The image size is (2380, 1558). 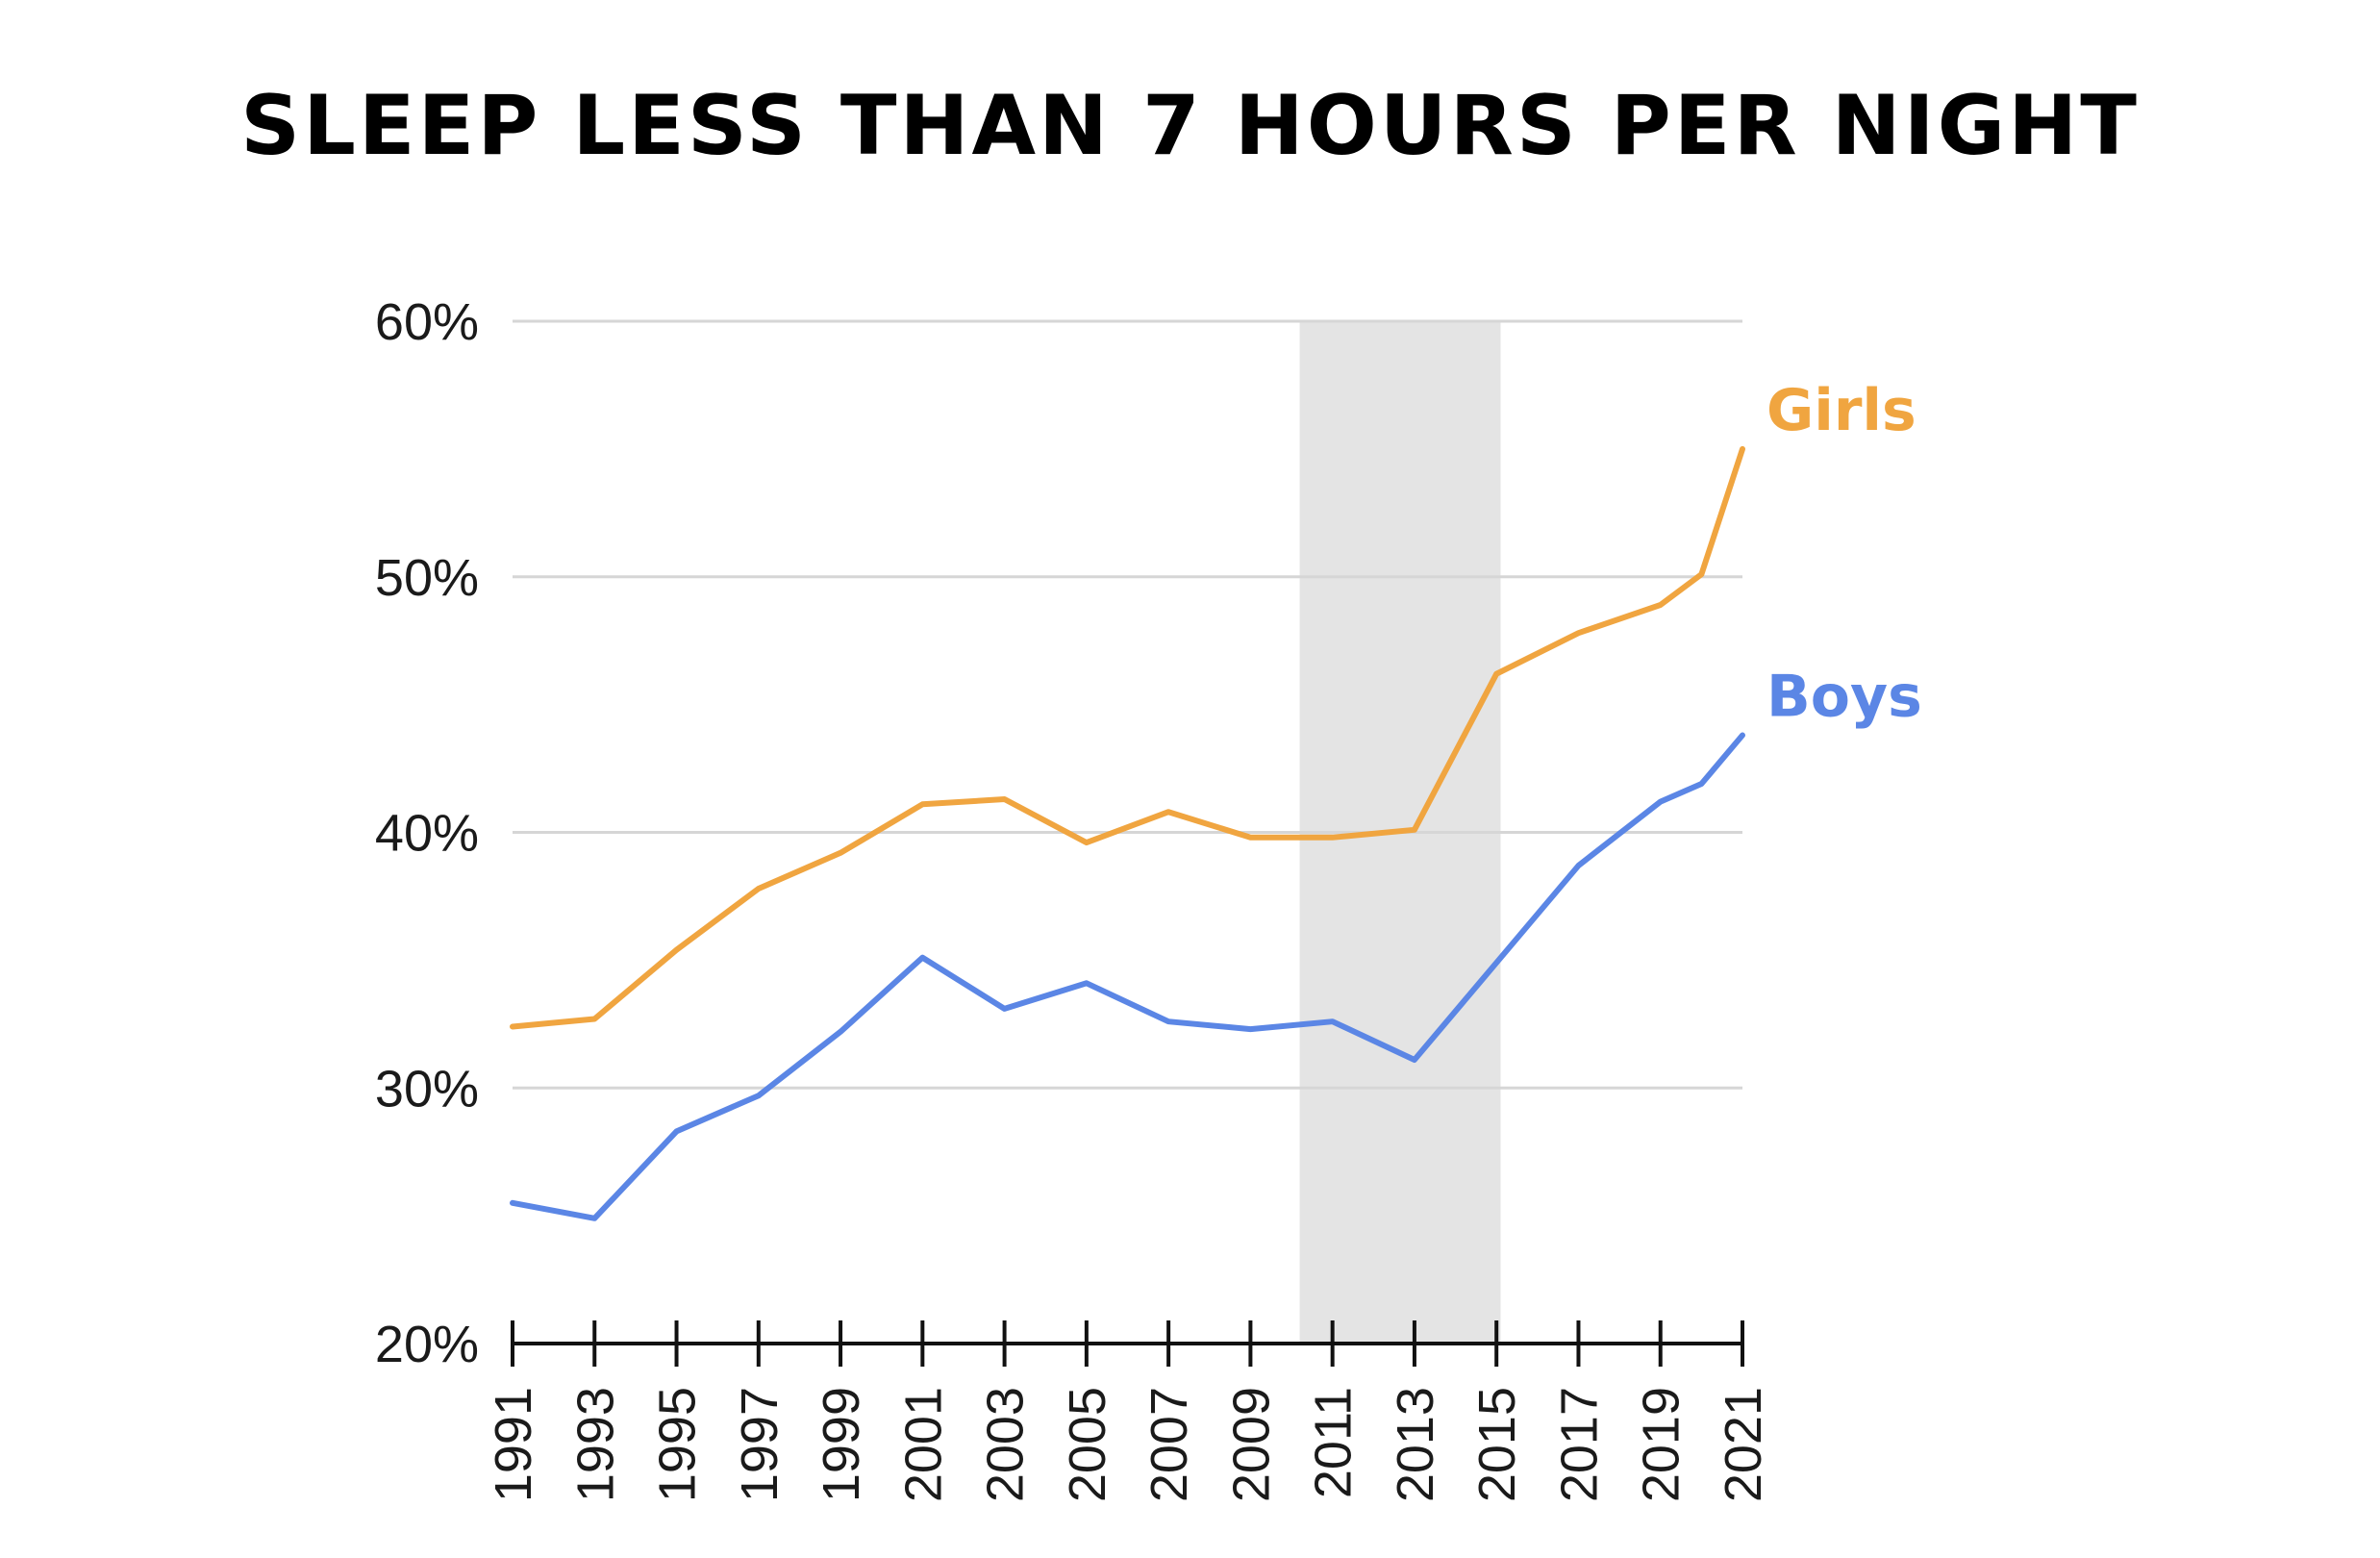 What do you see at coordinates (1662, 1444) in the screenshot?
I see `x-tick-label: 2019` at bounding box center [1662, 1444].